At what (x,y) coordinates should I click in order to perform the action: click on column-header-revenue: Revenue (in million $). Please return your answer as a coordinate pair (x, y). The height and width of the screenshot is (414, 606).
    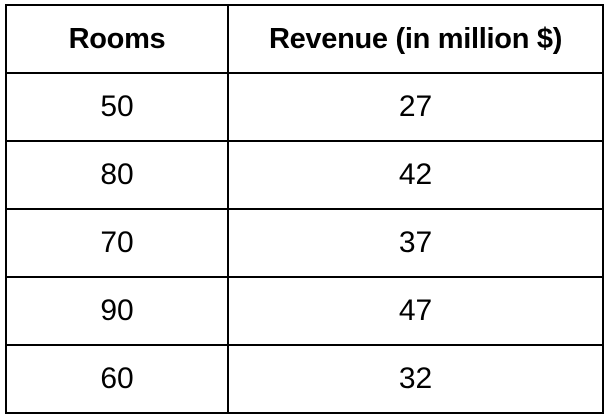
    Looking at the image, I should click on (415, 39).